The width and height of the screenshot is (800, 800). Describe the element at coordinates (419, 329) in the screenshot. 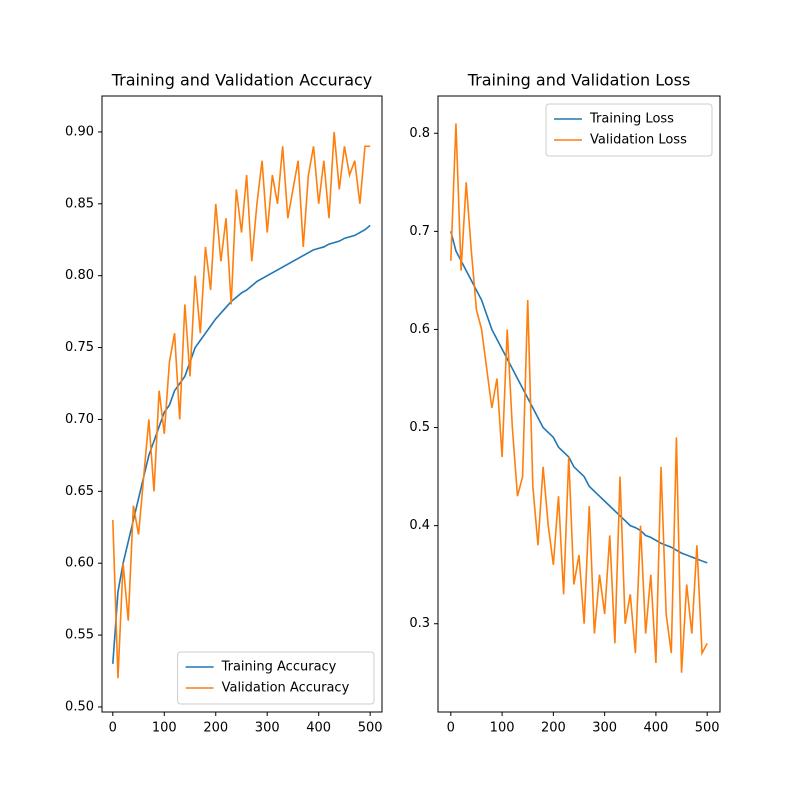

I see `y-tick-label: 0.6` at that location.